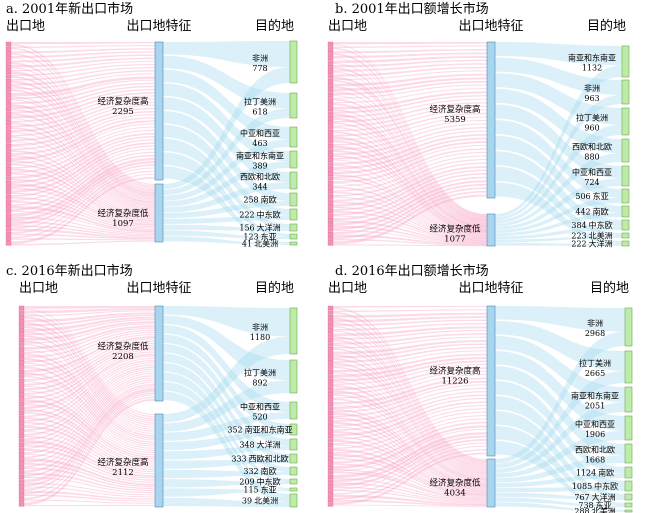  Describe the element at coordinates (260, 373) in the screenshot. I see `destination-node-name: 拉丁美洲` at that location.